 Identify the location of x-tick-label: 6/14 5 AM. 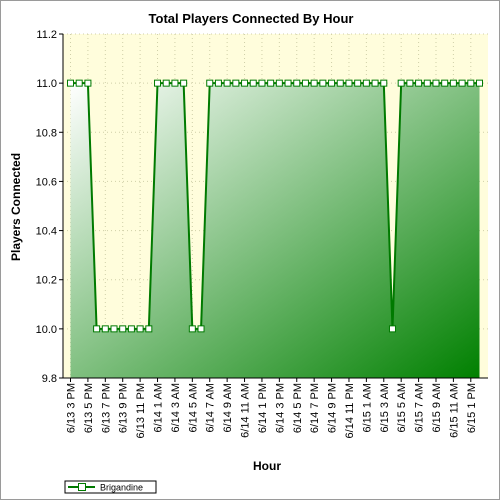
(193, 408).